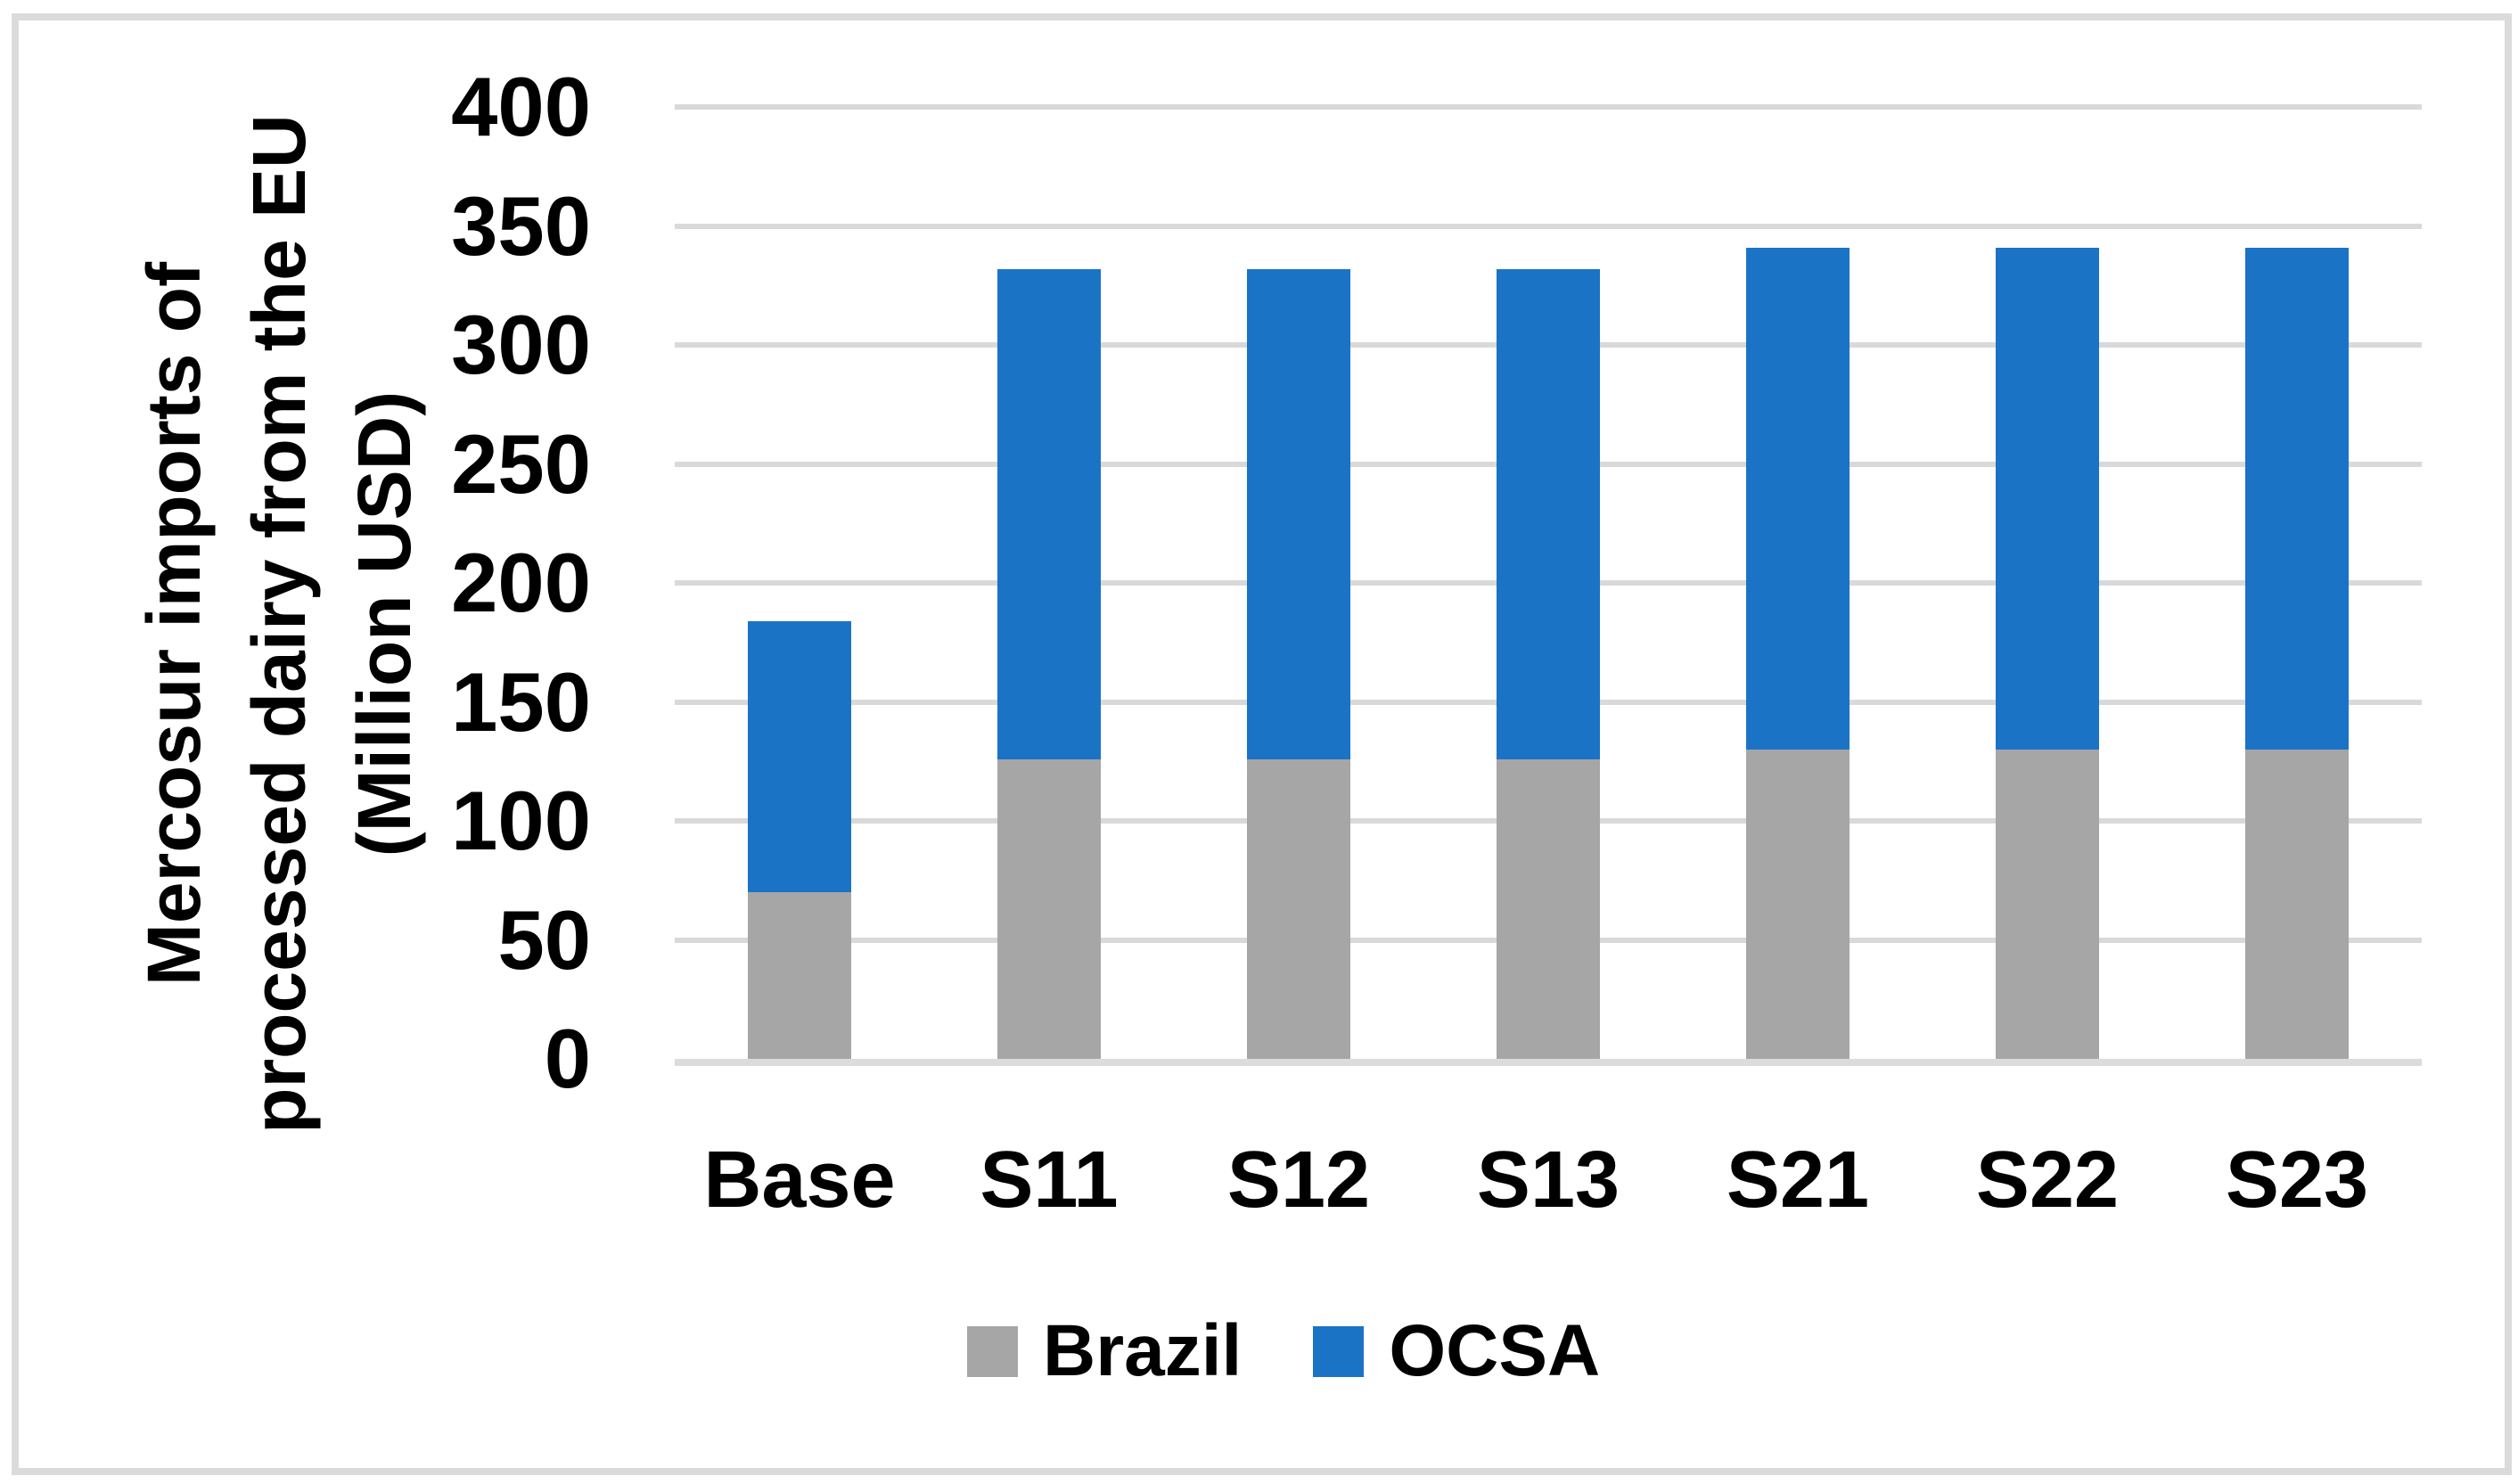 Image resolution: width=2518 pixels, height=1484 pixels. What do you see at coordinates (521, 702) in the screenshot?
I see `y-tick-label: 150` at bounding box center [521, 702].